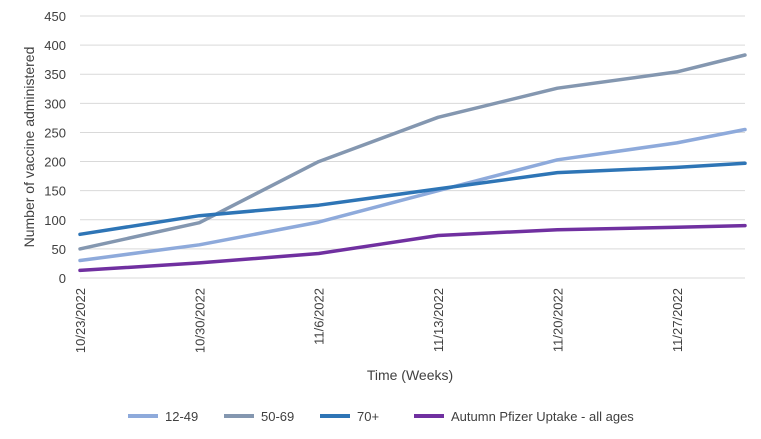 This screenshot has width=761, height=439. Describe the element at coordinates (319, 316) in the screenshot. I see `x-tick-label: 11/6/2022` at that location.